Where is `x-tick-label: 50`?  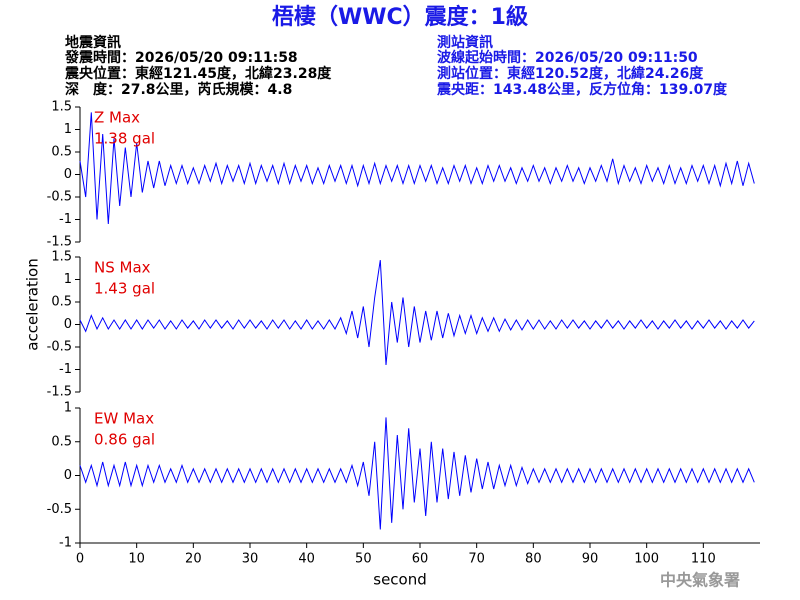
x-tick-label: 50 is located at coordinates (363, 559).